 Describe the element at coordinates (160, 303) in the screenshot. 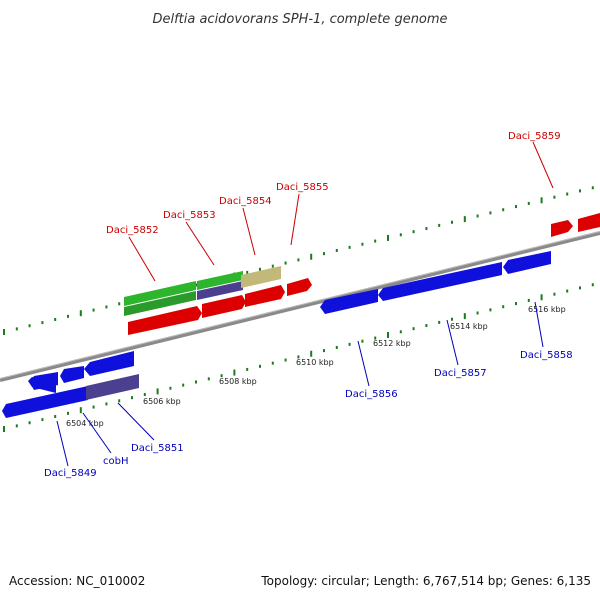

I see `gene-daci-5852-rna-lower` at that location.